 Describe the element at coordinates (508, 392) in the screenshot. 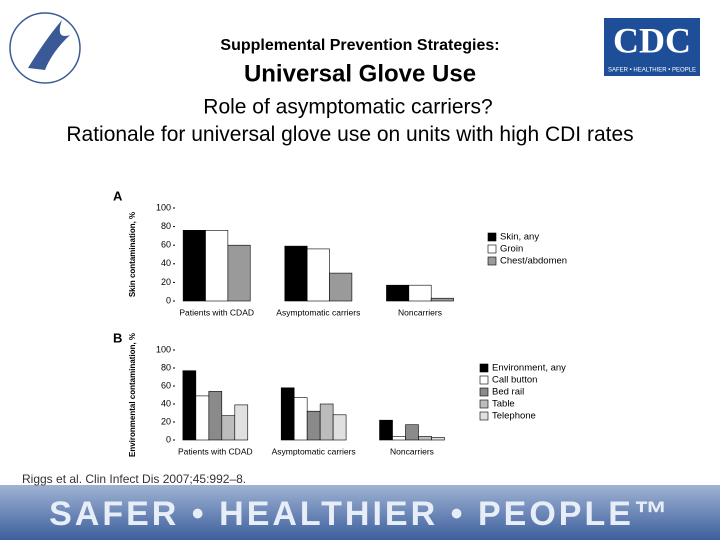

I see `legend-label: Bed rail` at that location.